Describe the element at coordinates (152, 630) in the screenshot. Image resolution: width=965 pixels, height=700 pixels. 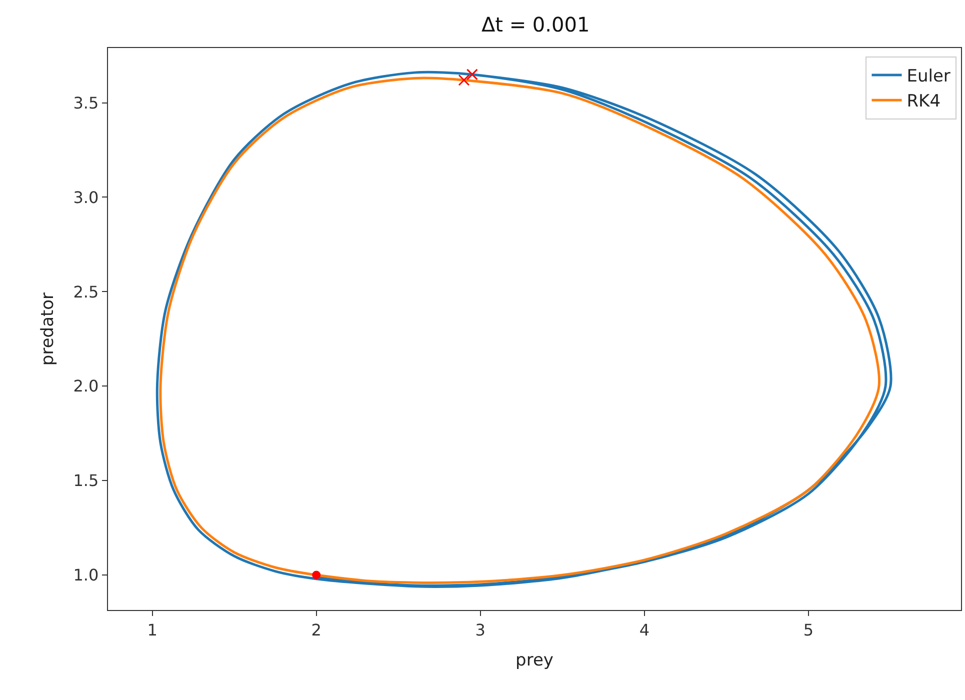
I see `x-tick-label: 1` at that location.